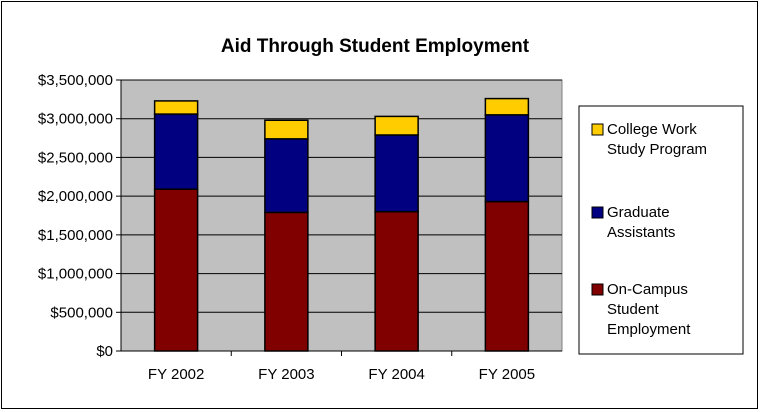 This screenshot has height=412, width=761. I want to click on legend-box, so click(661, 230).